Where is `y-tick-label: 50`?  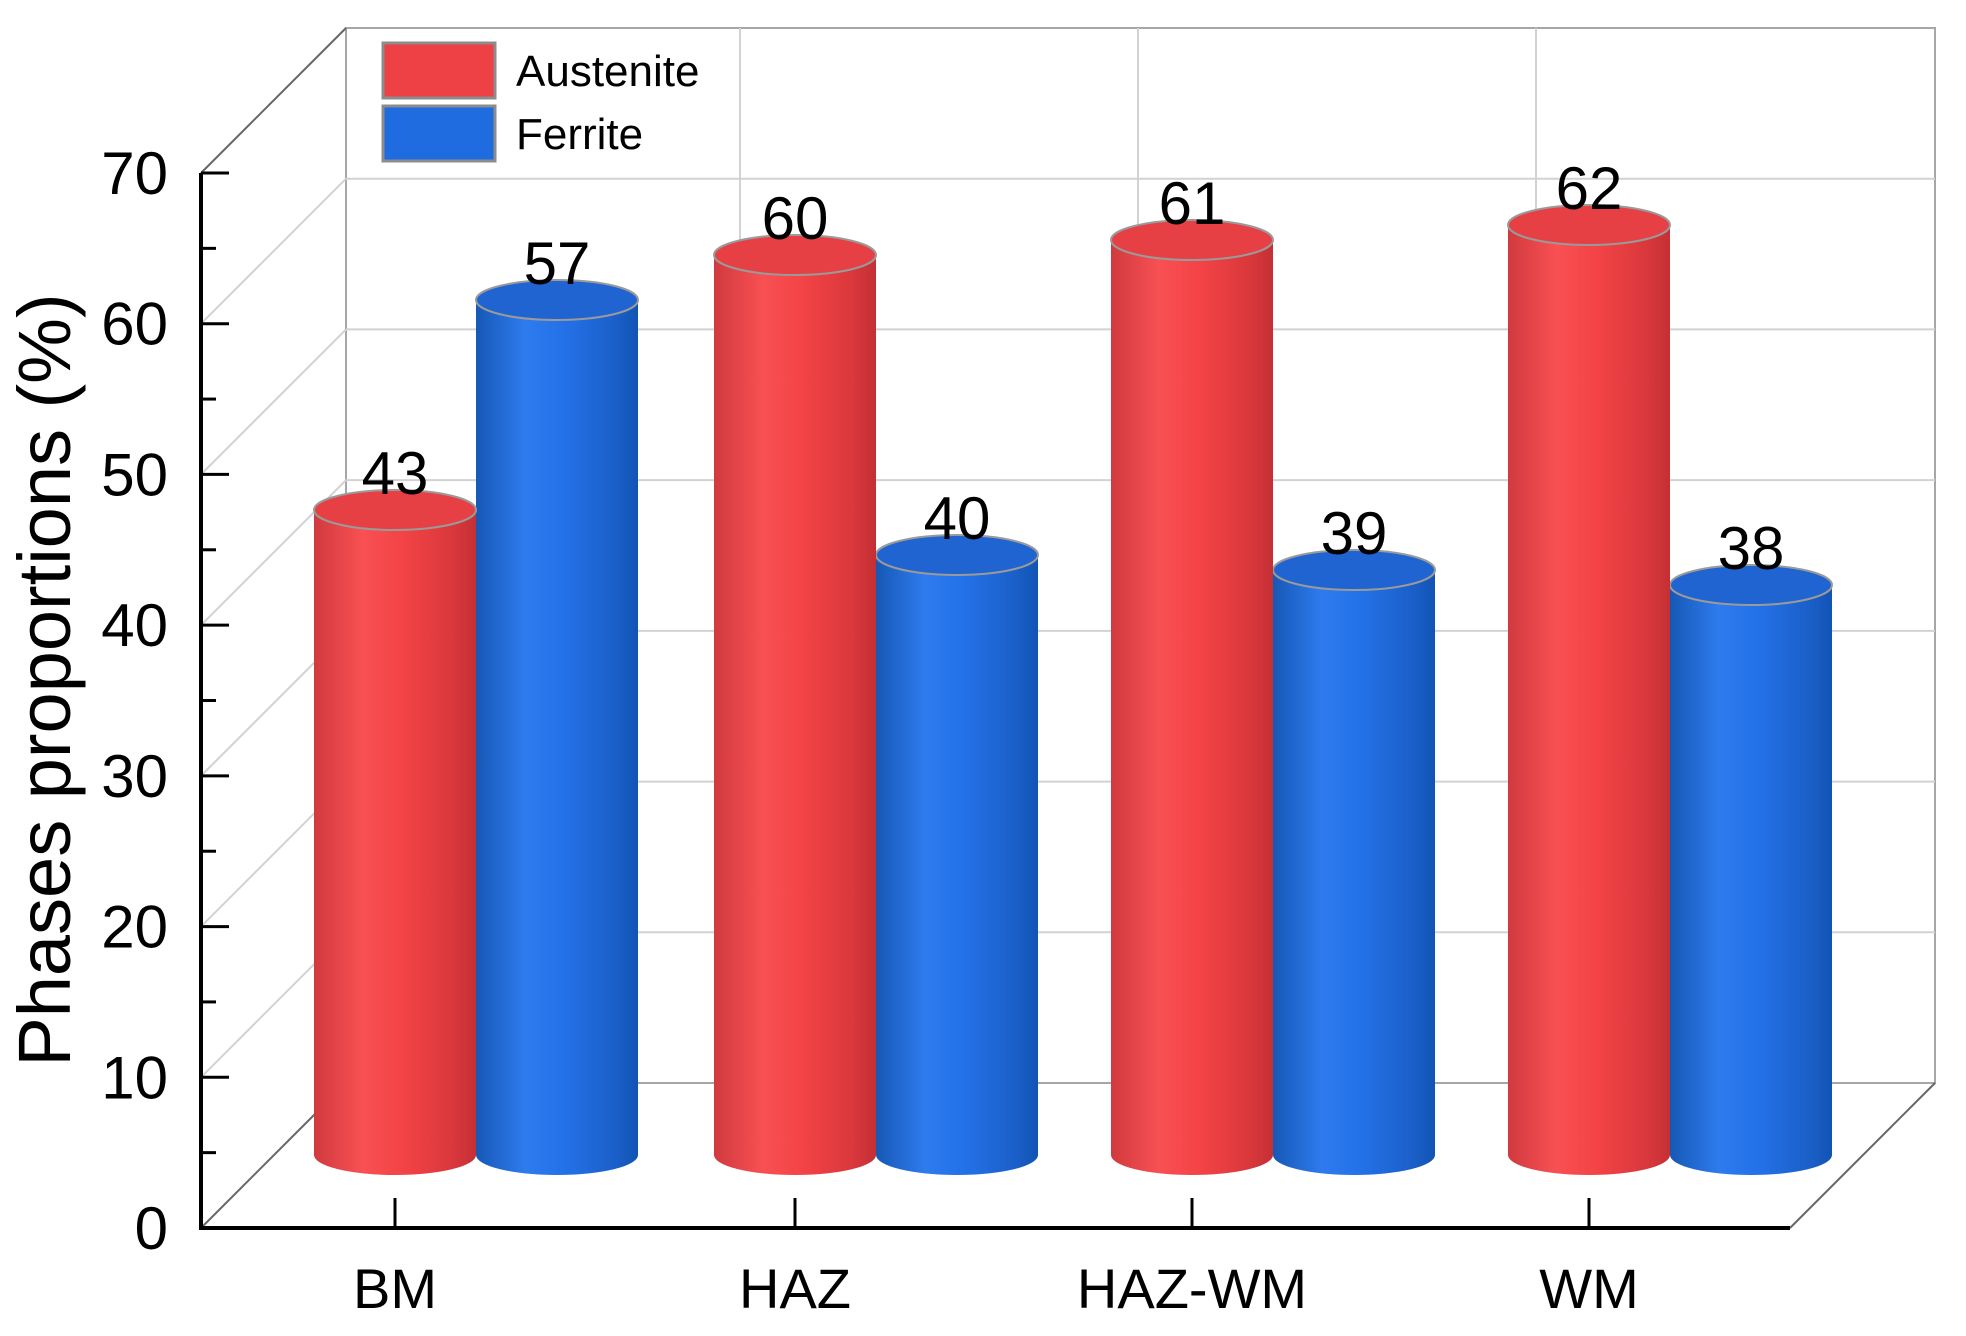
y-tick-label: 50 is located at coordinates (134, 474).